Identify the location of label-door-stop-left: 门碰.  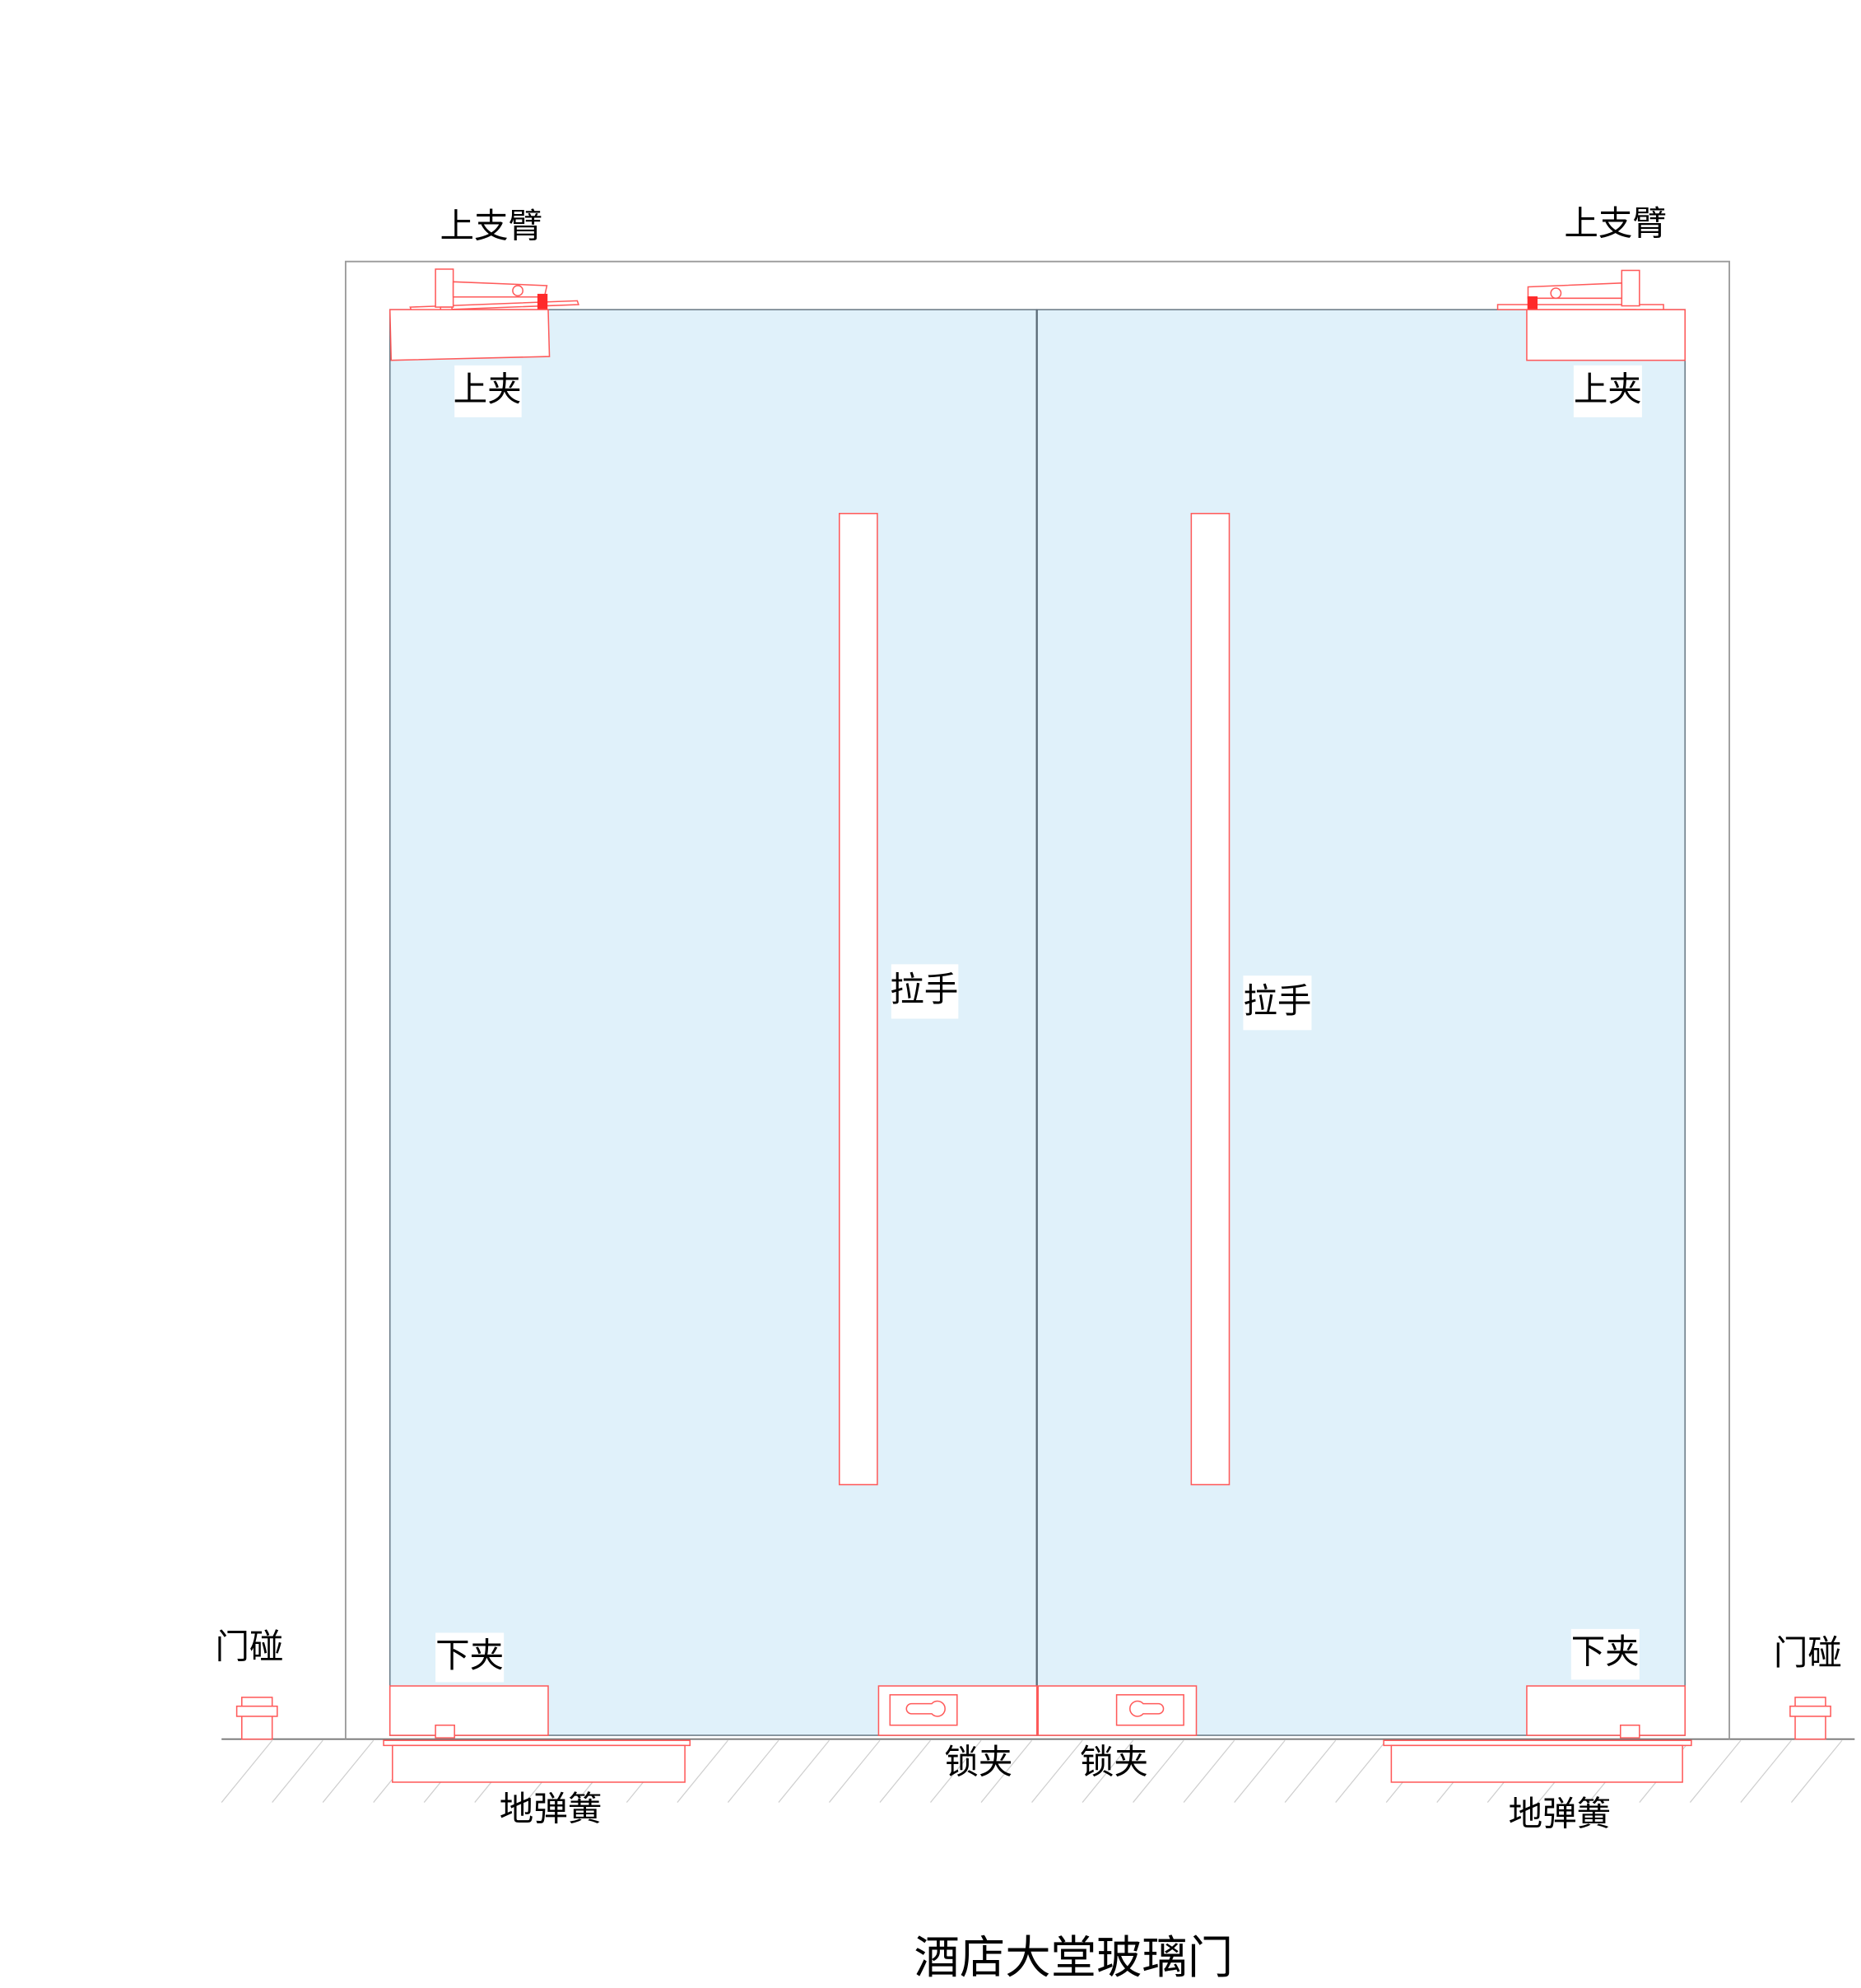
(249, 1646).